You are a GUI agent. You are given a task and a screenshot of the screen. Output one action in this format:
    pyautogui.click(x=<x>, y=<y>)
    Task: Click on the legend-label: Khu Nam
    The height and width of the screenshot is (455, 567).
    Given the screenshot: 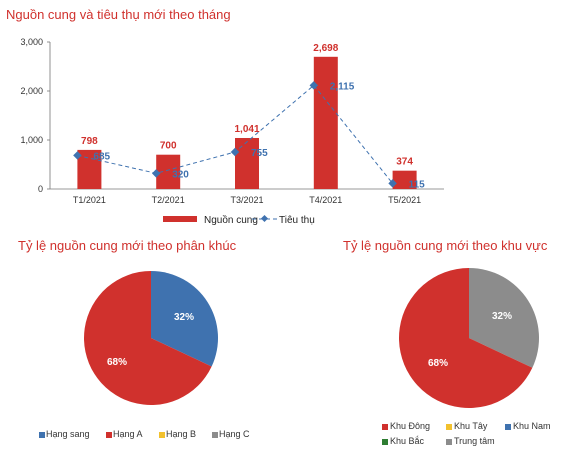 What is the action you would take?
    pyautogui.click(x=532, y=426)
    